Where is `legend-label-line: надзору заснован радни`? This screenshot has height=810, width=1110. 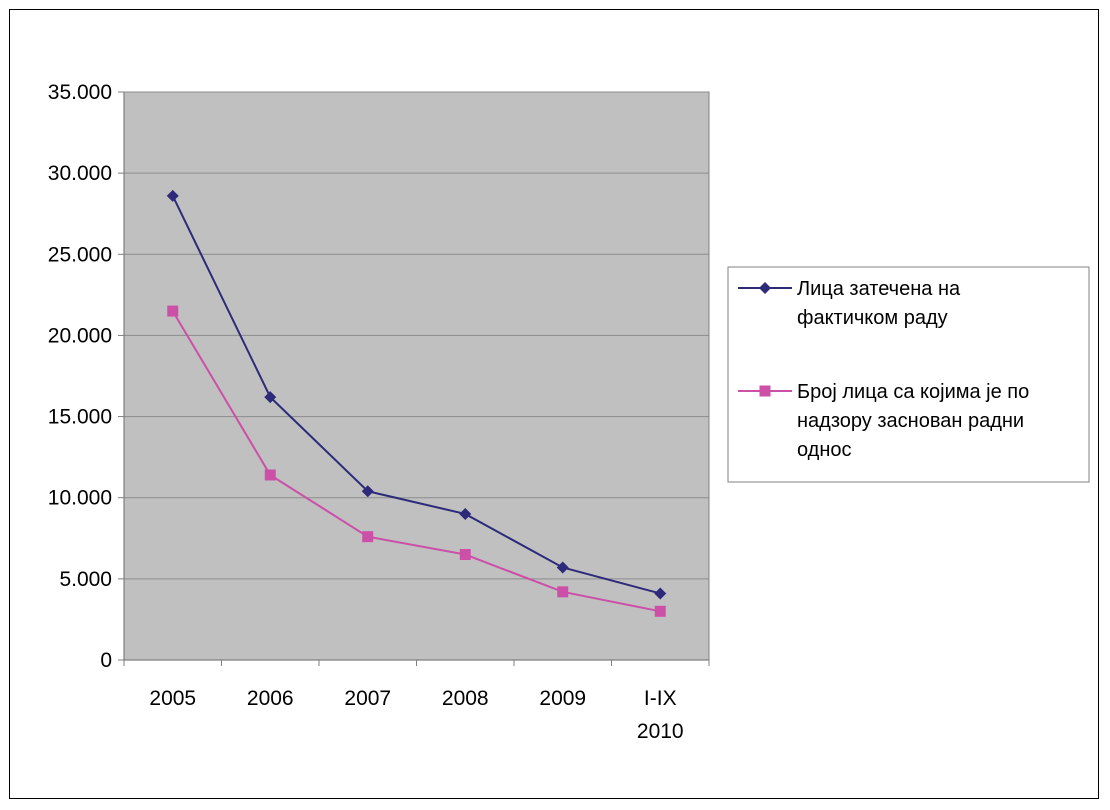 legend-label-line: надзору заснован радни is located at coordinates (910, 421).